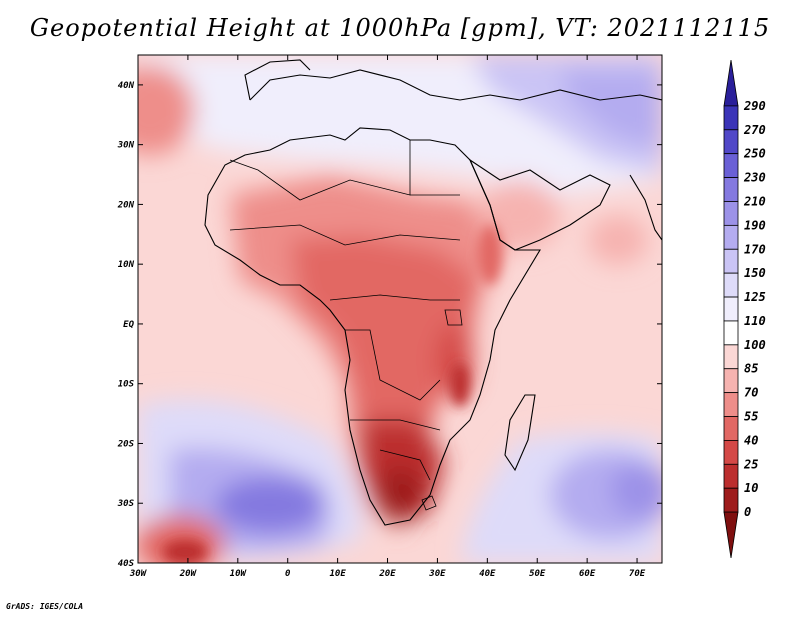 This screenshot has width=800, height=618. I want to click on field-ethiopia-low, so click(490, 255).